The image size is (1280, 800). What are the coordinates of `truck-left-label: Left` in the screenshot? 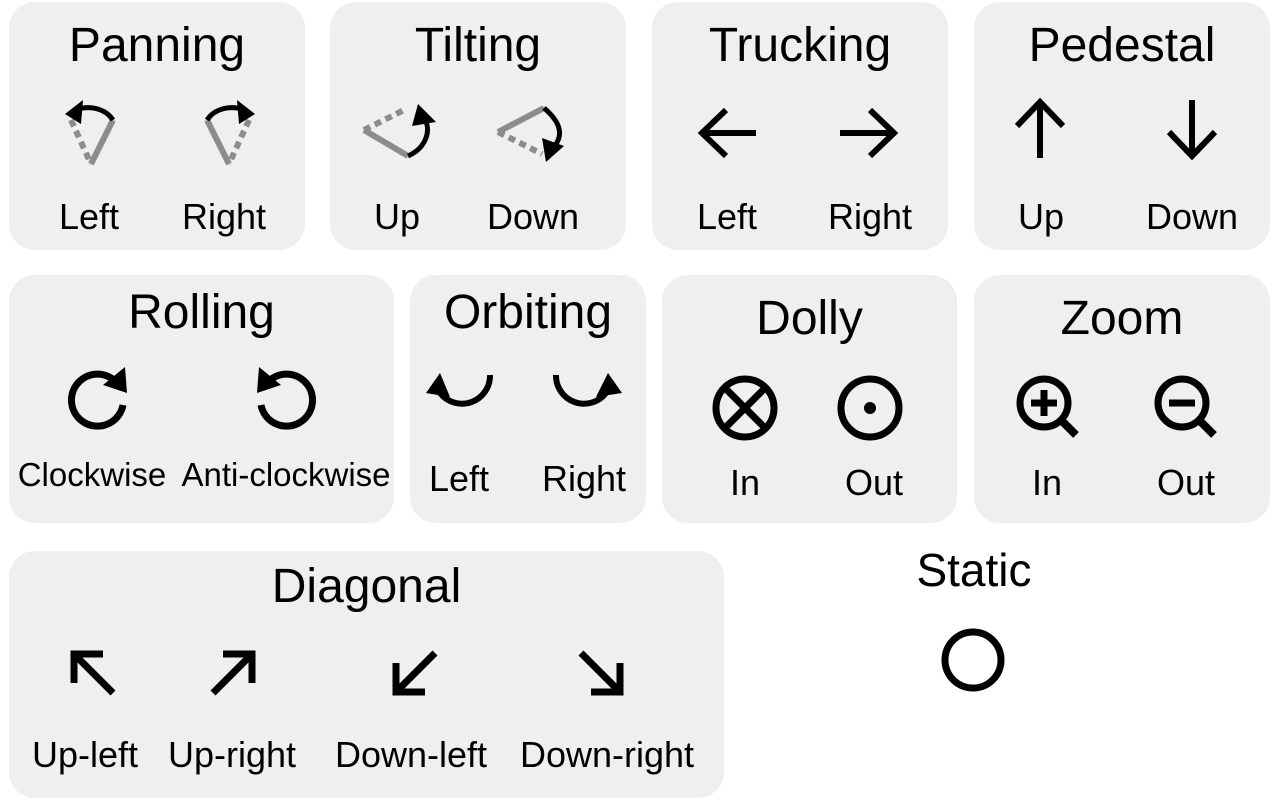 It's located at (727, 216).